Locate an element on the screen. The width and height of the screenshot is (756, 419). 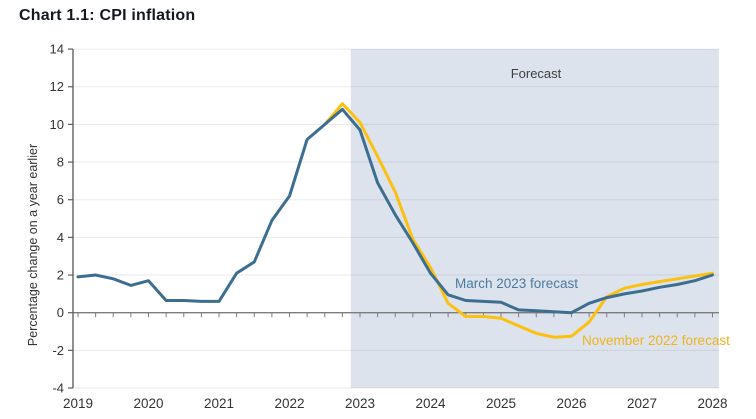
x-tick-label: 2020 is located at coordinates (148, 403).